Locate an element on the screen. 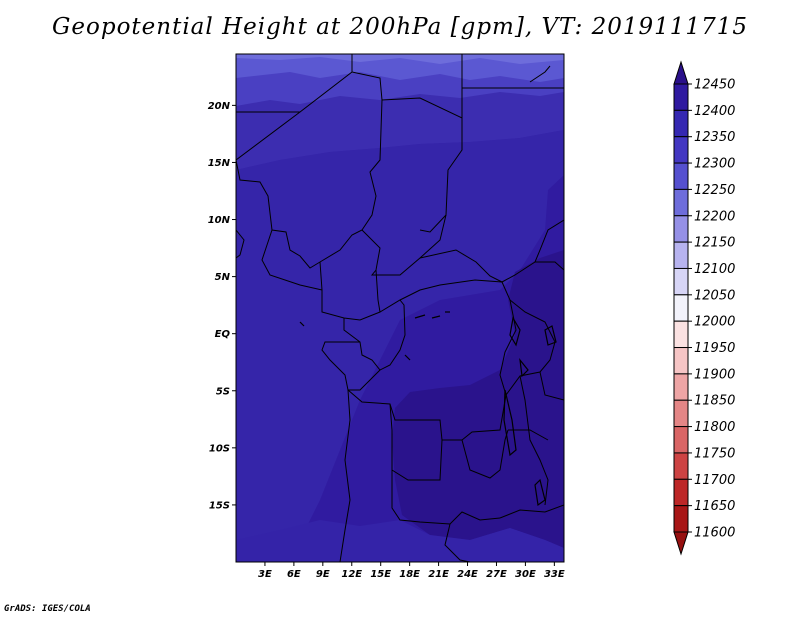 This screenshot has height=618, width=800. colorbar-label: 11800 is located at coordinates (714, 427).